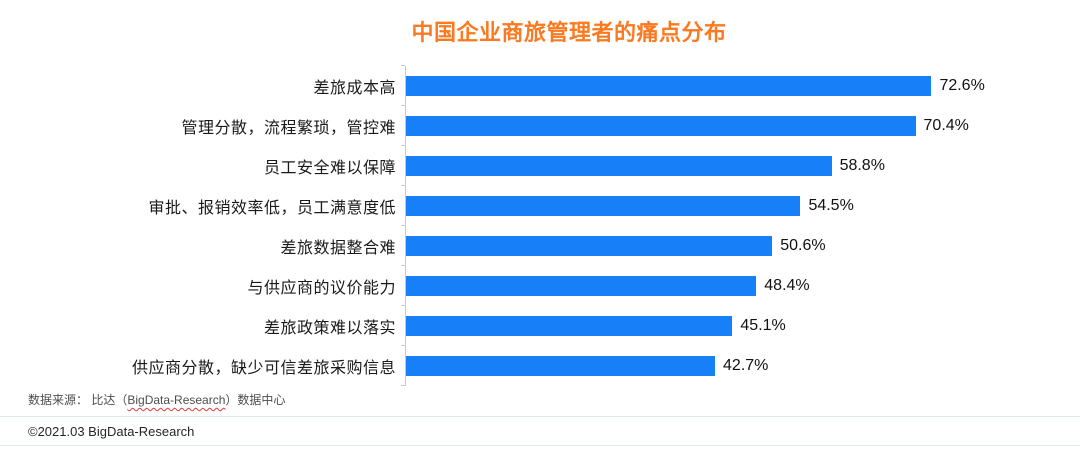 The image size is (1080, 468). What do you see at coordinates (288, 128) in the screenshot?
I see `category-label: 管理分散，流程繁琐，管控难` at bounding box center [288, 128].